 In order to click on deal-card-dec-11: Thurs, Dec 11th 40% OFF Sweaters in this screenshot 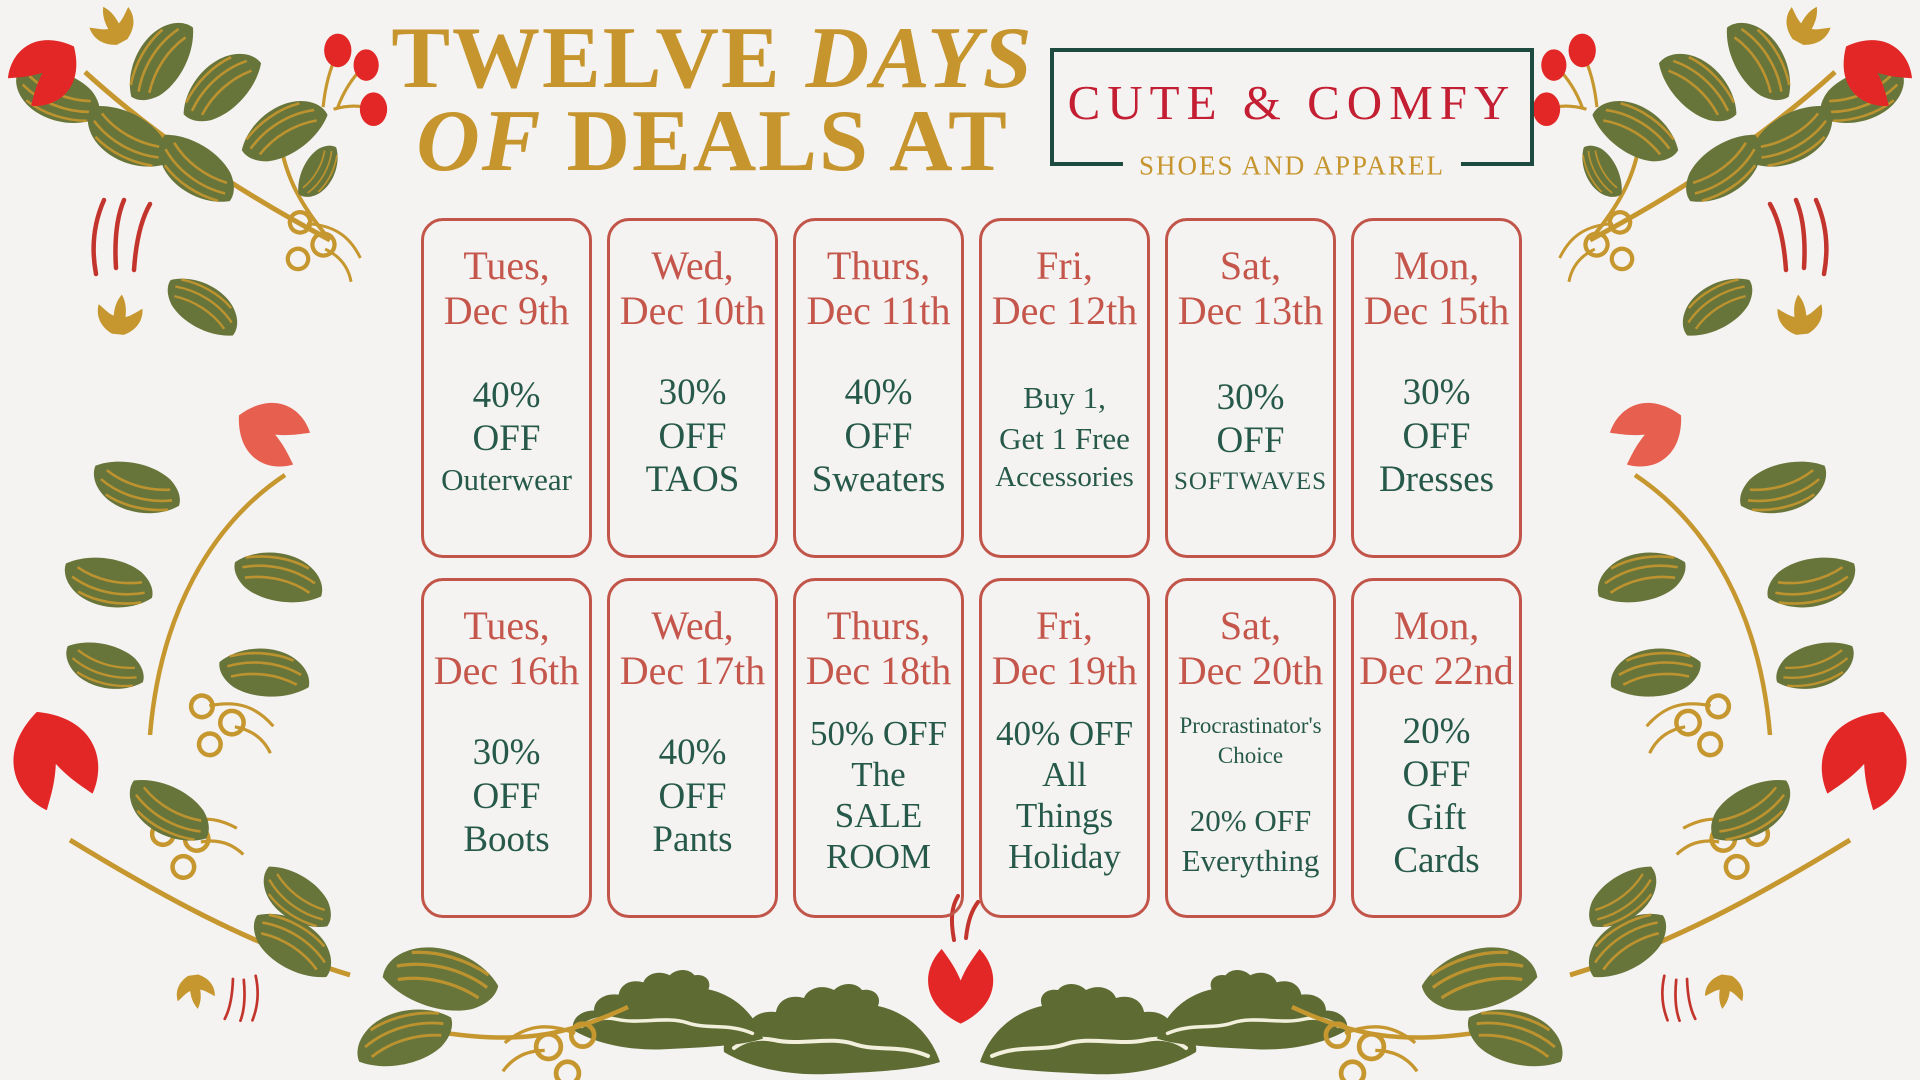, I will do `click(878, 388)`.